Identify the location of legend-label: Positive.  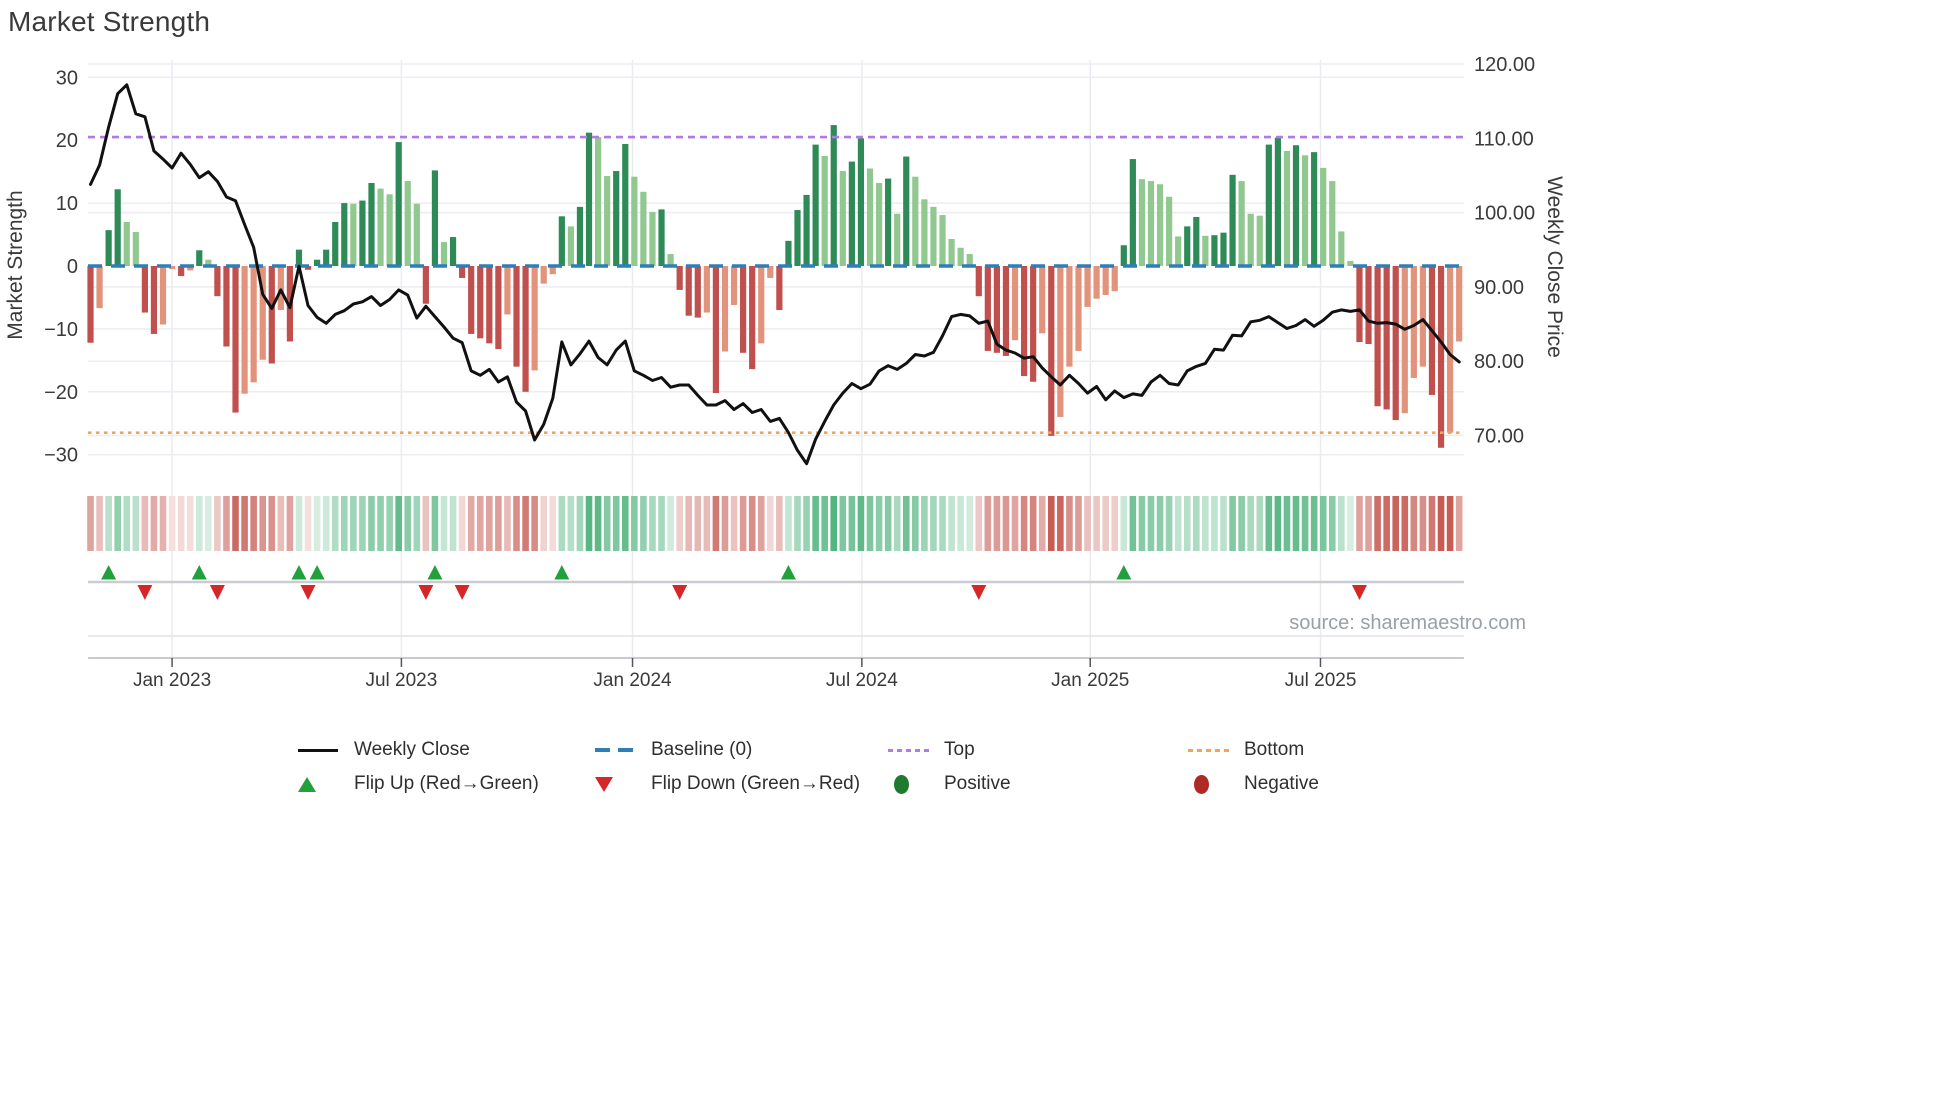
(977, 783).